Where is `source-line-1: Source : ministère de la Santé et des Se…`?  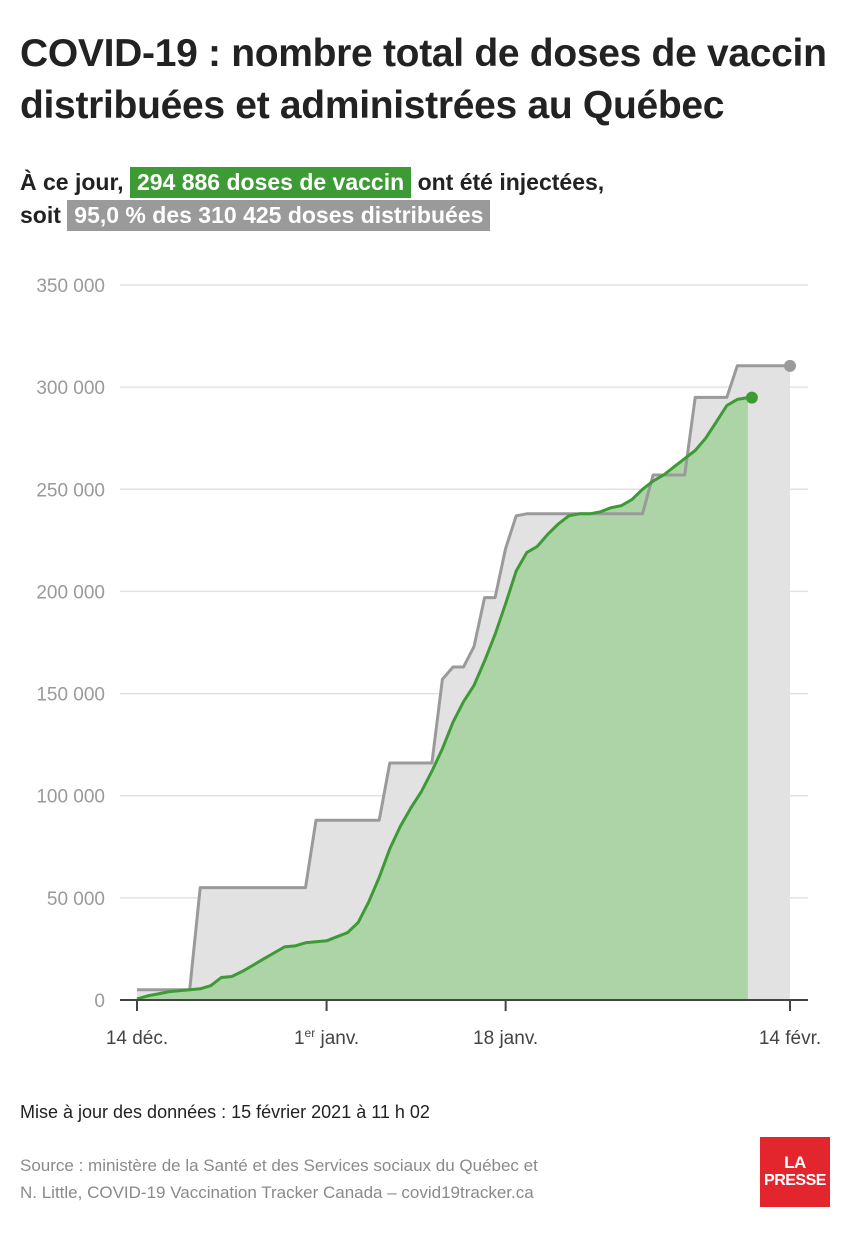 source-line-1: Source : ministère de la Santé et des Se… is located at coordinates (279, 1165).